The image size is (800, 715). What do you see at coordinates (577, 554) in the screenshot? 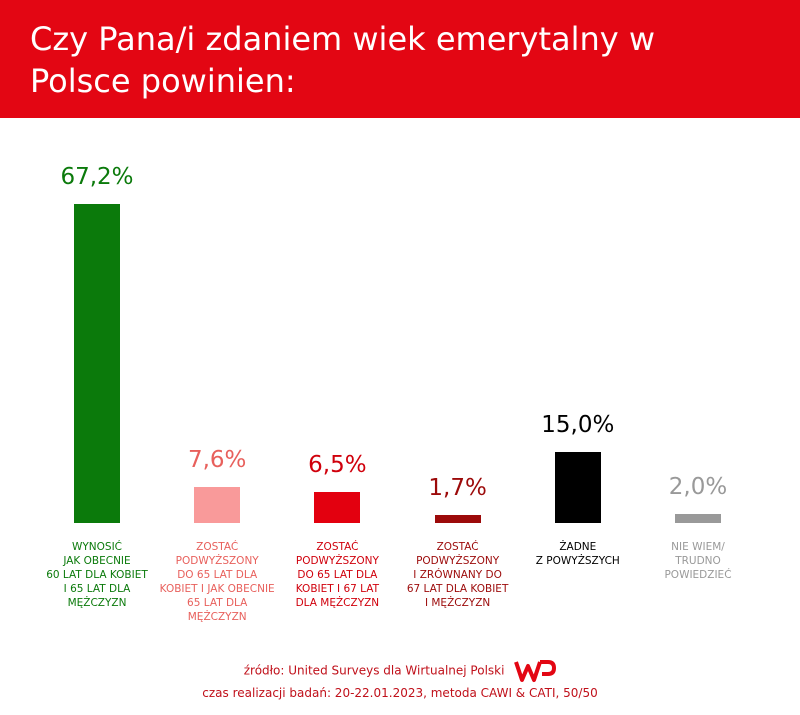
I see `category-label: ŻADNE Z POWYŻSZYCH` at bounding box center [577, 554].